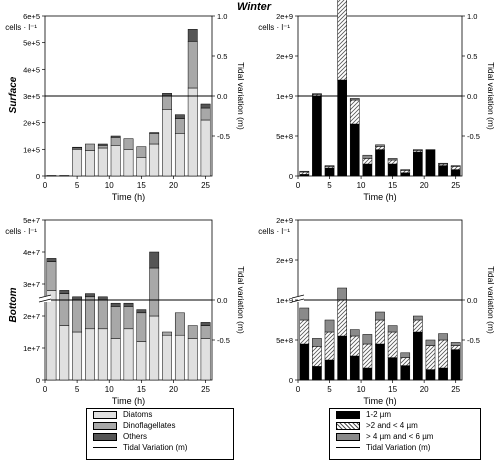 This screenshot has width=500, height=465. Describe the element at coordinates (77, 185) in the screenshot. I see `surface-phytoplankton-x-tick-label: 5` at that location.